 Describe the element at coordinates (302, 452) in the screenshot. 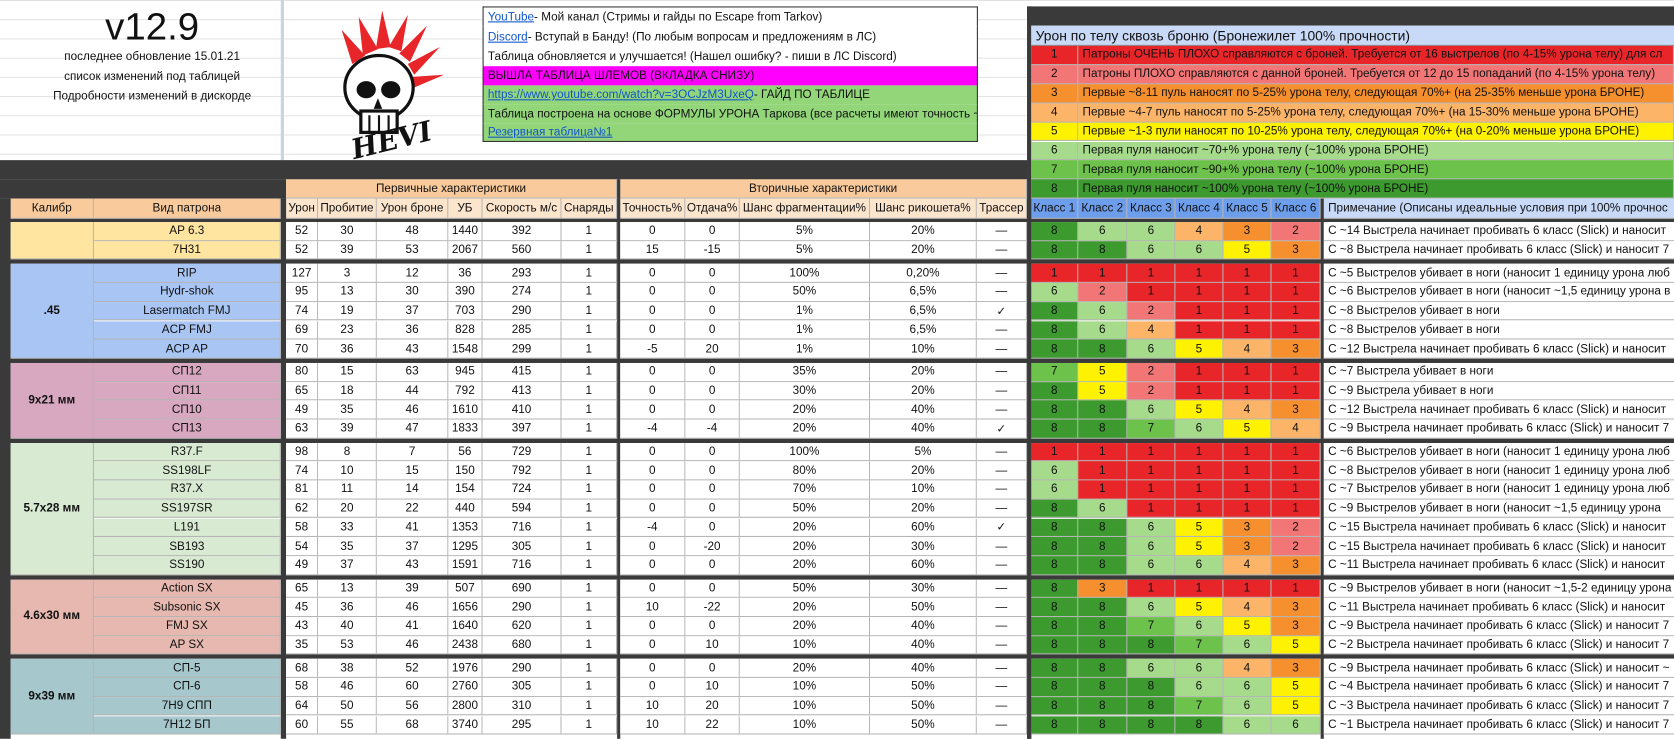

I see `stat-cell: 98` at that location.